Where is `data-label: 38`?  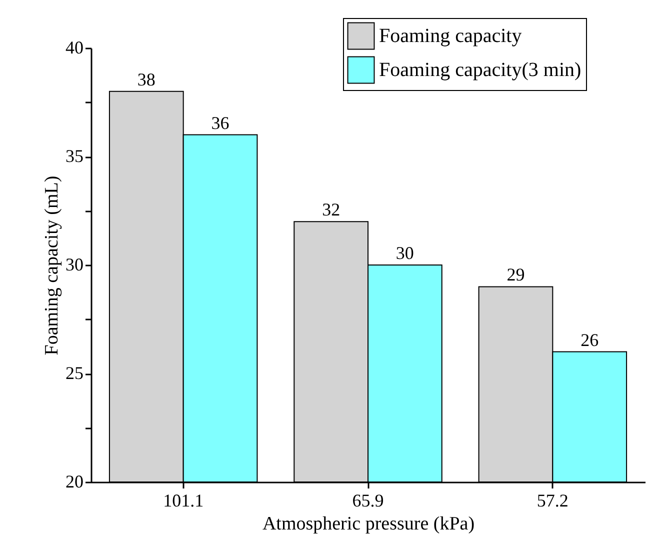
data-label: 38 is located at coordinates (146, 79).